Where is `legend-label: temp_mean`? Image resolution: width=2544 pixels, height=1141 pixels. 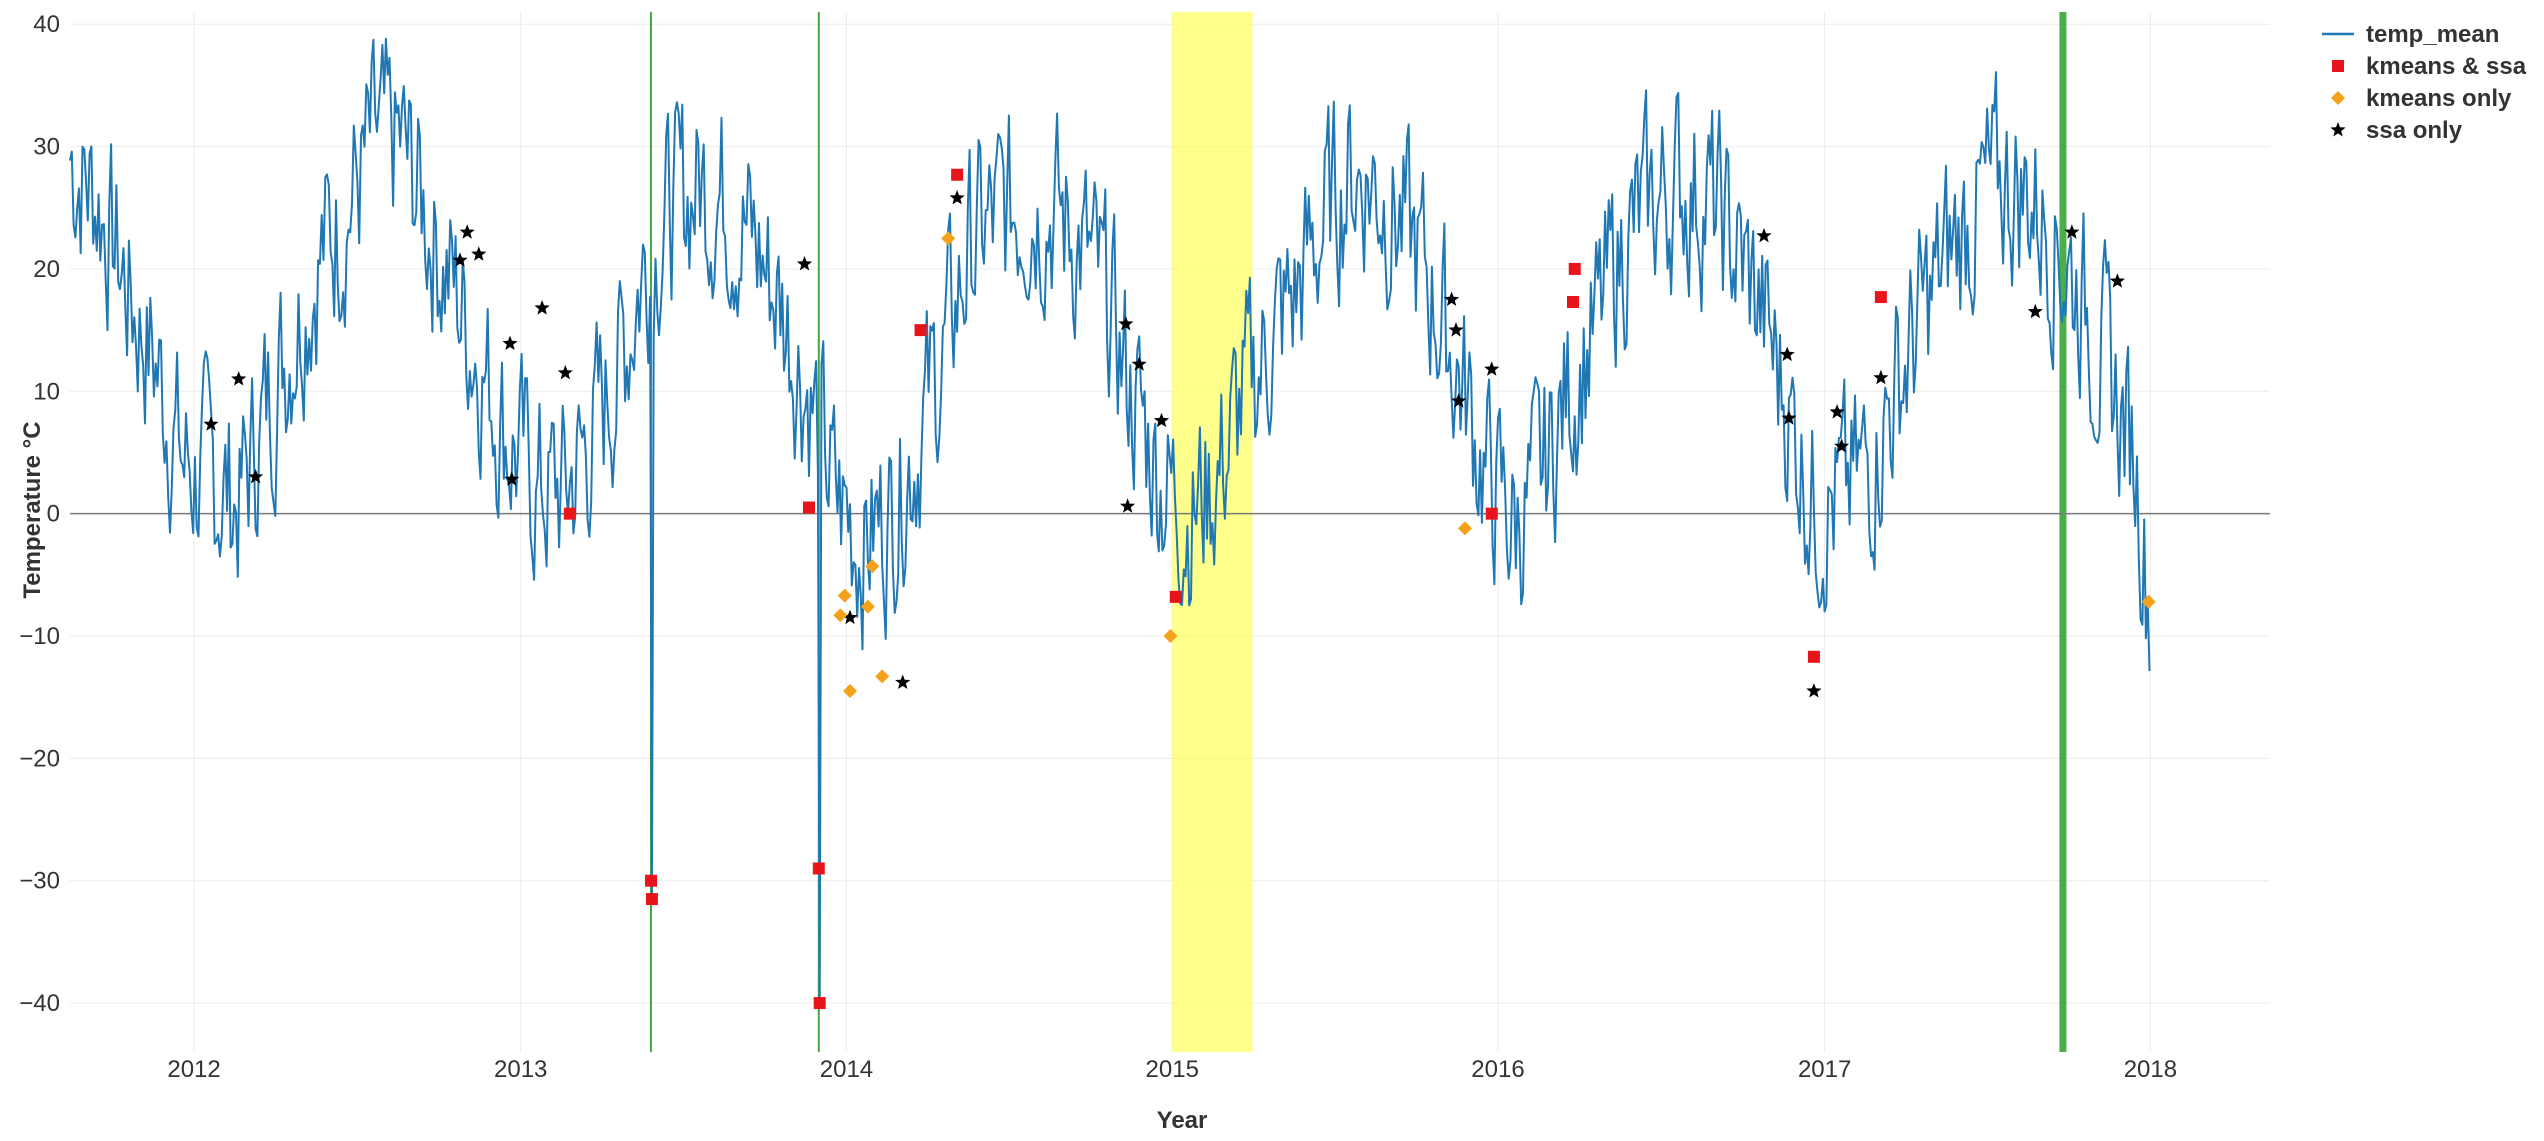 legend-label: temp_mean is located at coordinates (2432, 34).